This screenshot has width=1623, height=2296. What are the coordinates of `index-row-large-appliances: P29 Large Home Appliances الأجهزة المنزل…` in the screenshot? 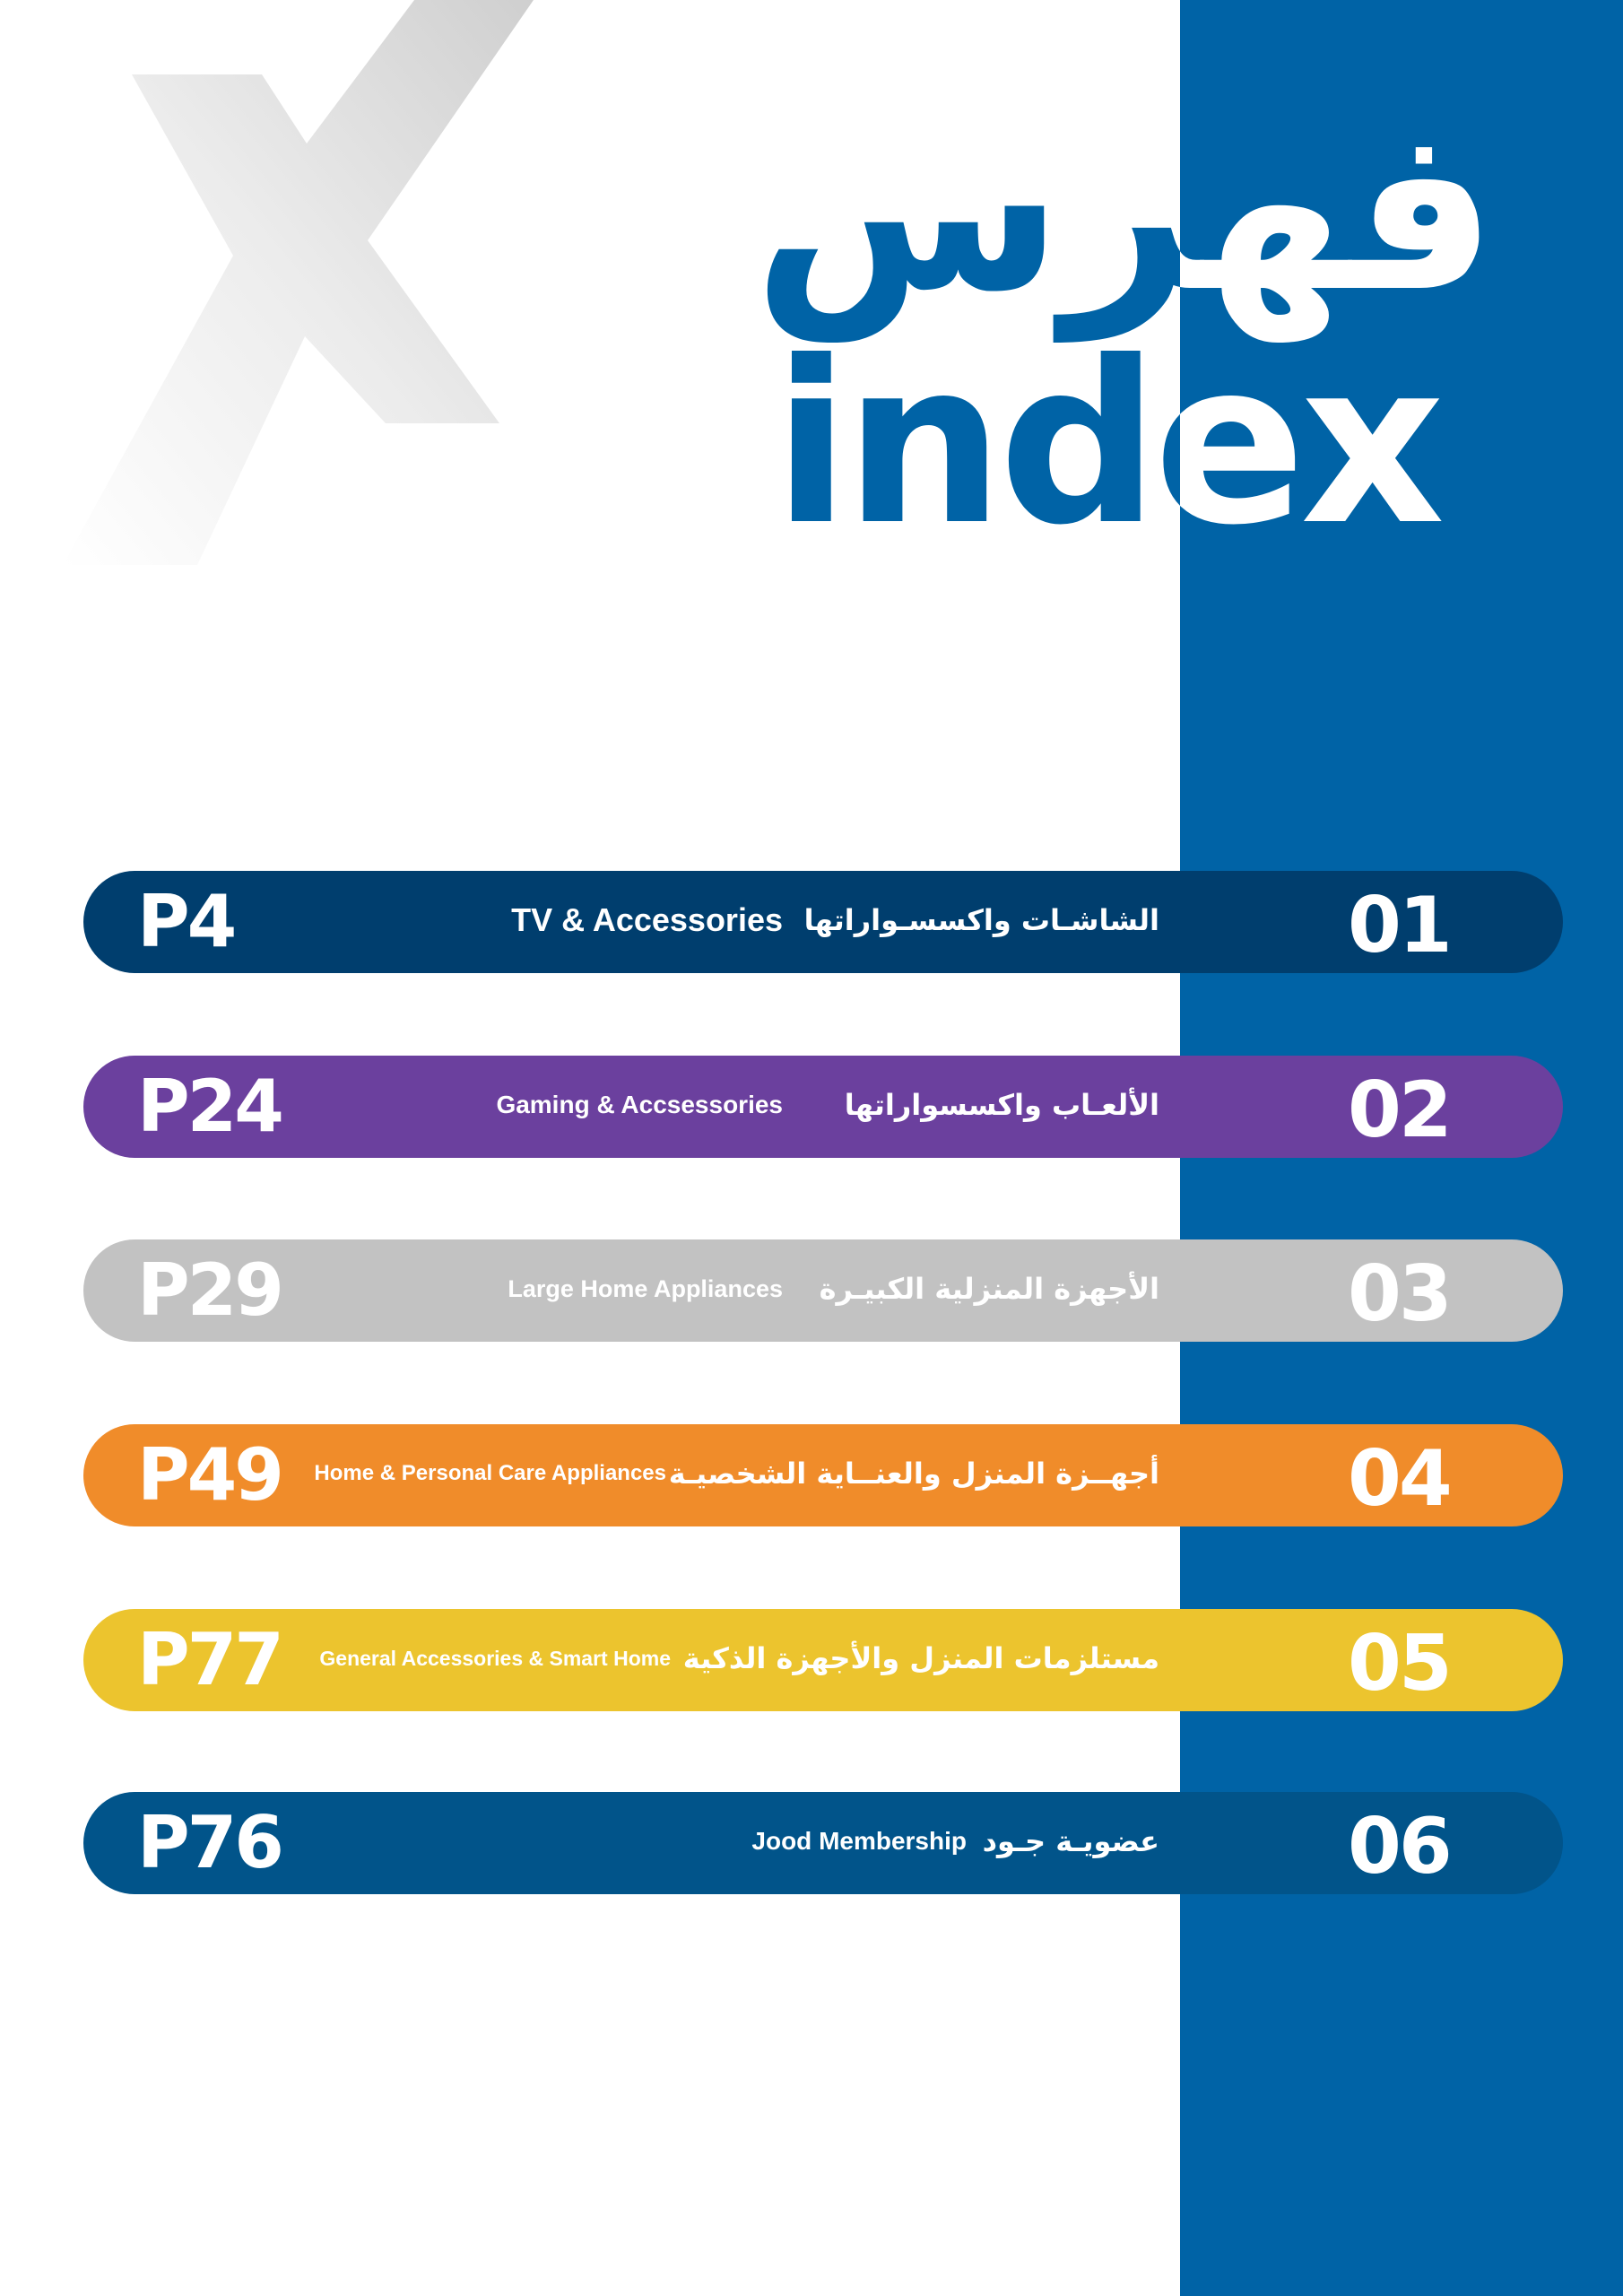 It's located at (823, 1290).